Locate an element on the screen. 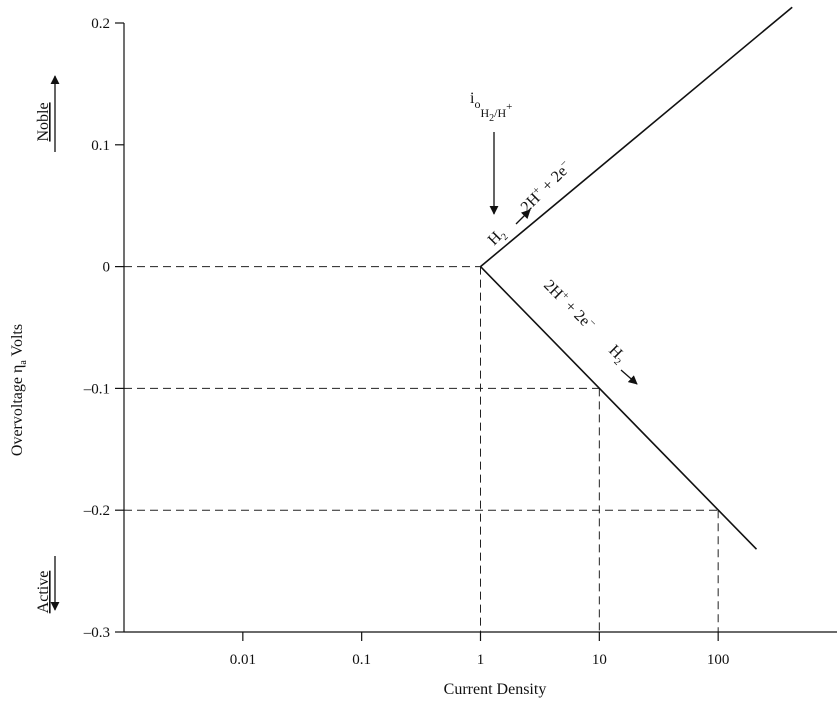 This screenshot has height=705, width=837. x-tick-label: 10 is located at coordinates (599, 660).